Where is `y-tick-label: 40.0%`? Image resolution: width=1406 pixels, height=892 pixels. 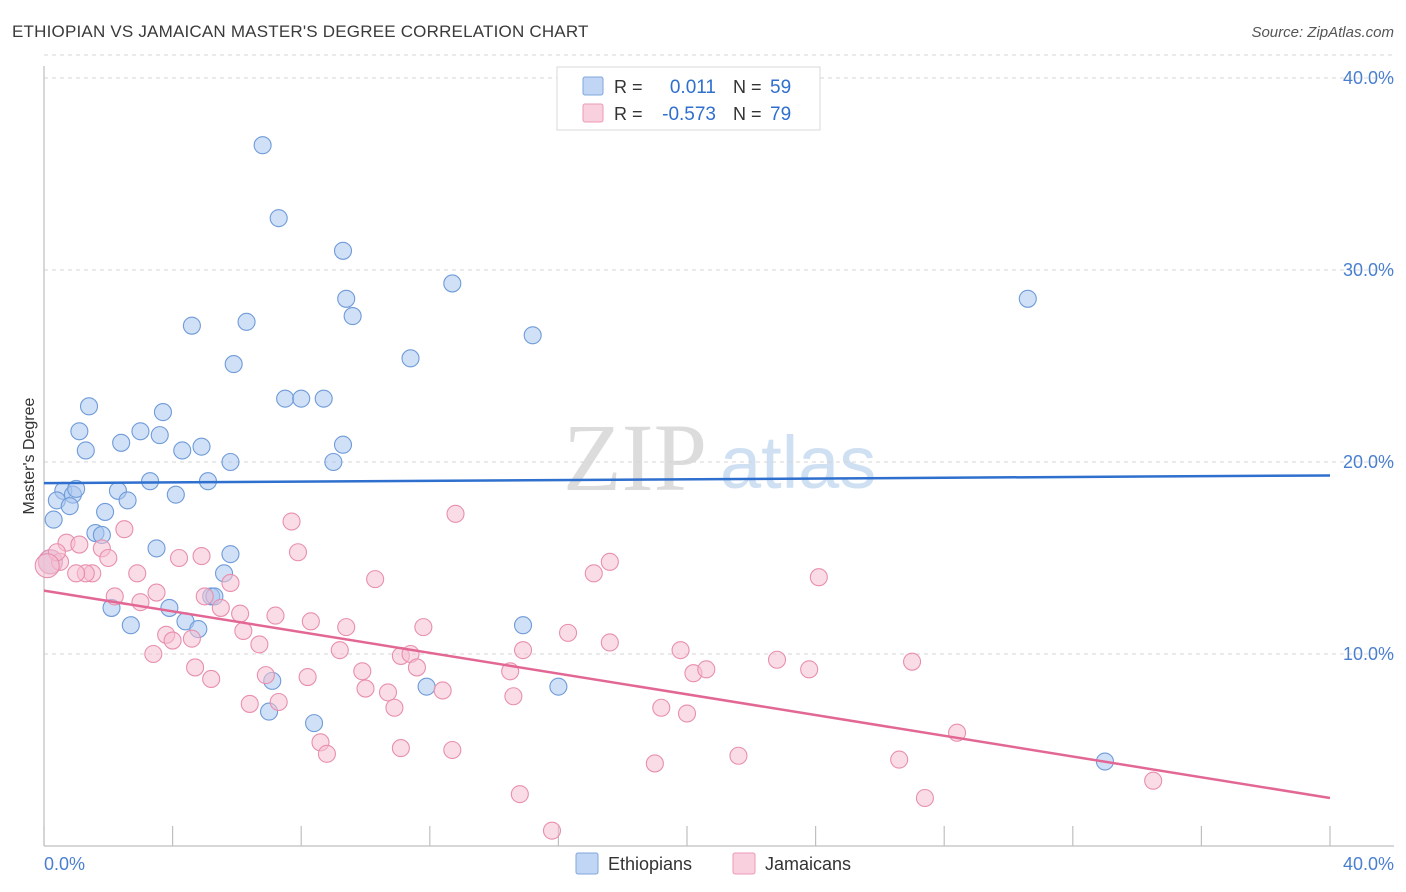
y-tick-label: 40.0% is located at coordinates (1368, 78).